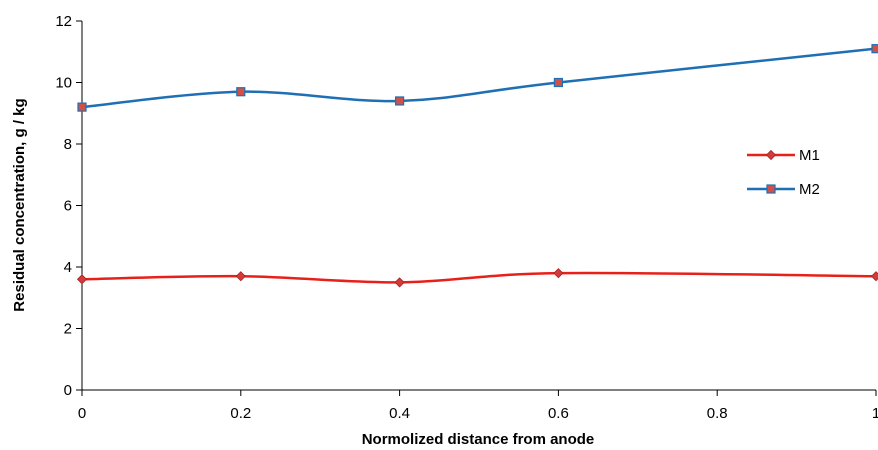 The image size is (878, 450). Describe the element at coordinates (63, 21) in the screenshot. I see `y-tick-label: 12` at that location.